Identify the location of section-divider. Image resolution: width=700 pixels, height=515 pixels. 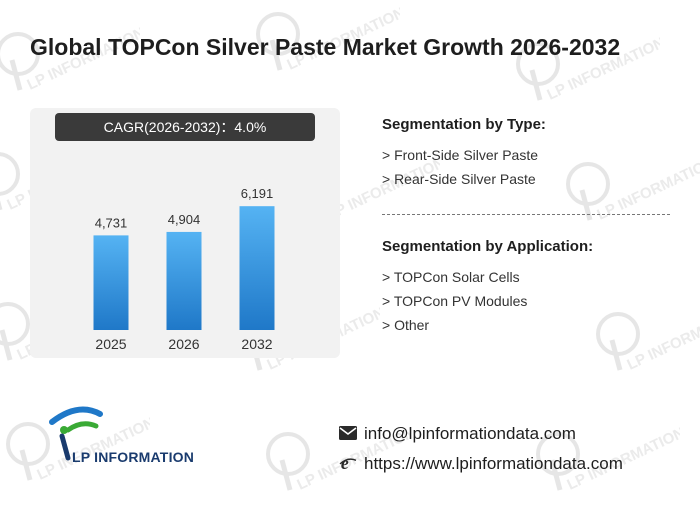
(526, 214).